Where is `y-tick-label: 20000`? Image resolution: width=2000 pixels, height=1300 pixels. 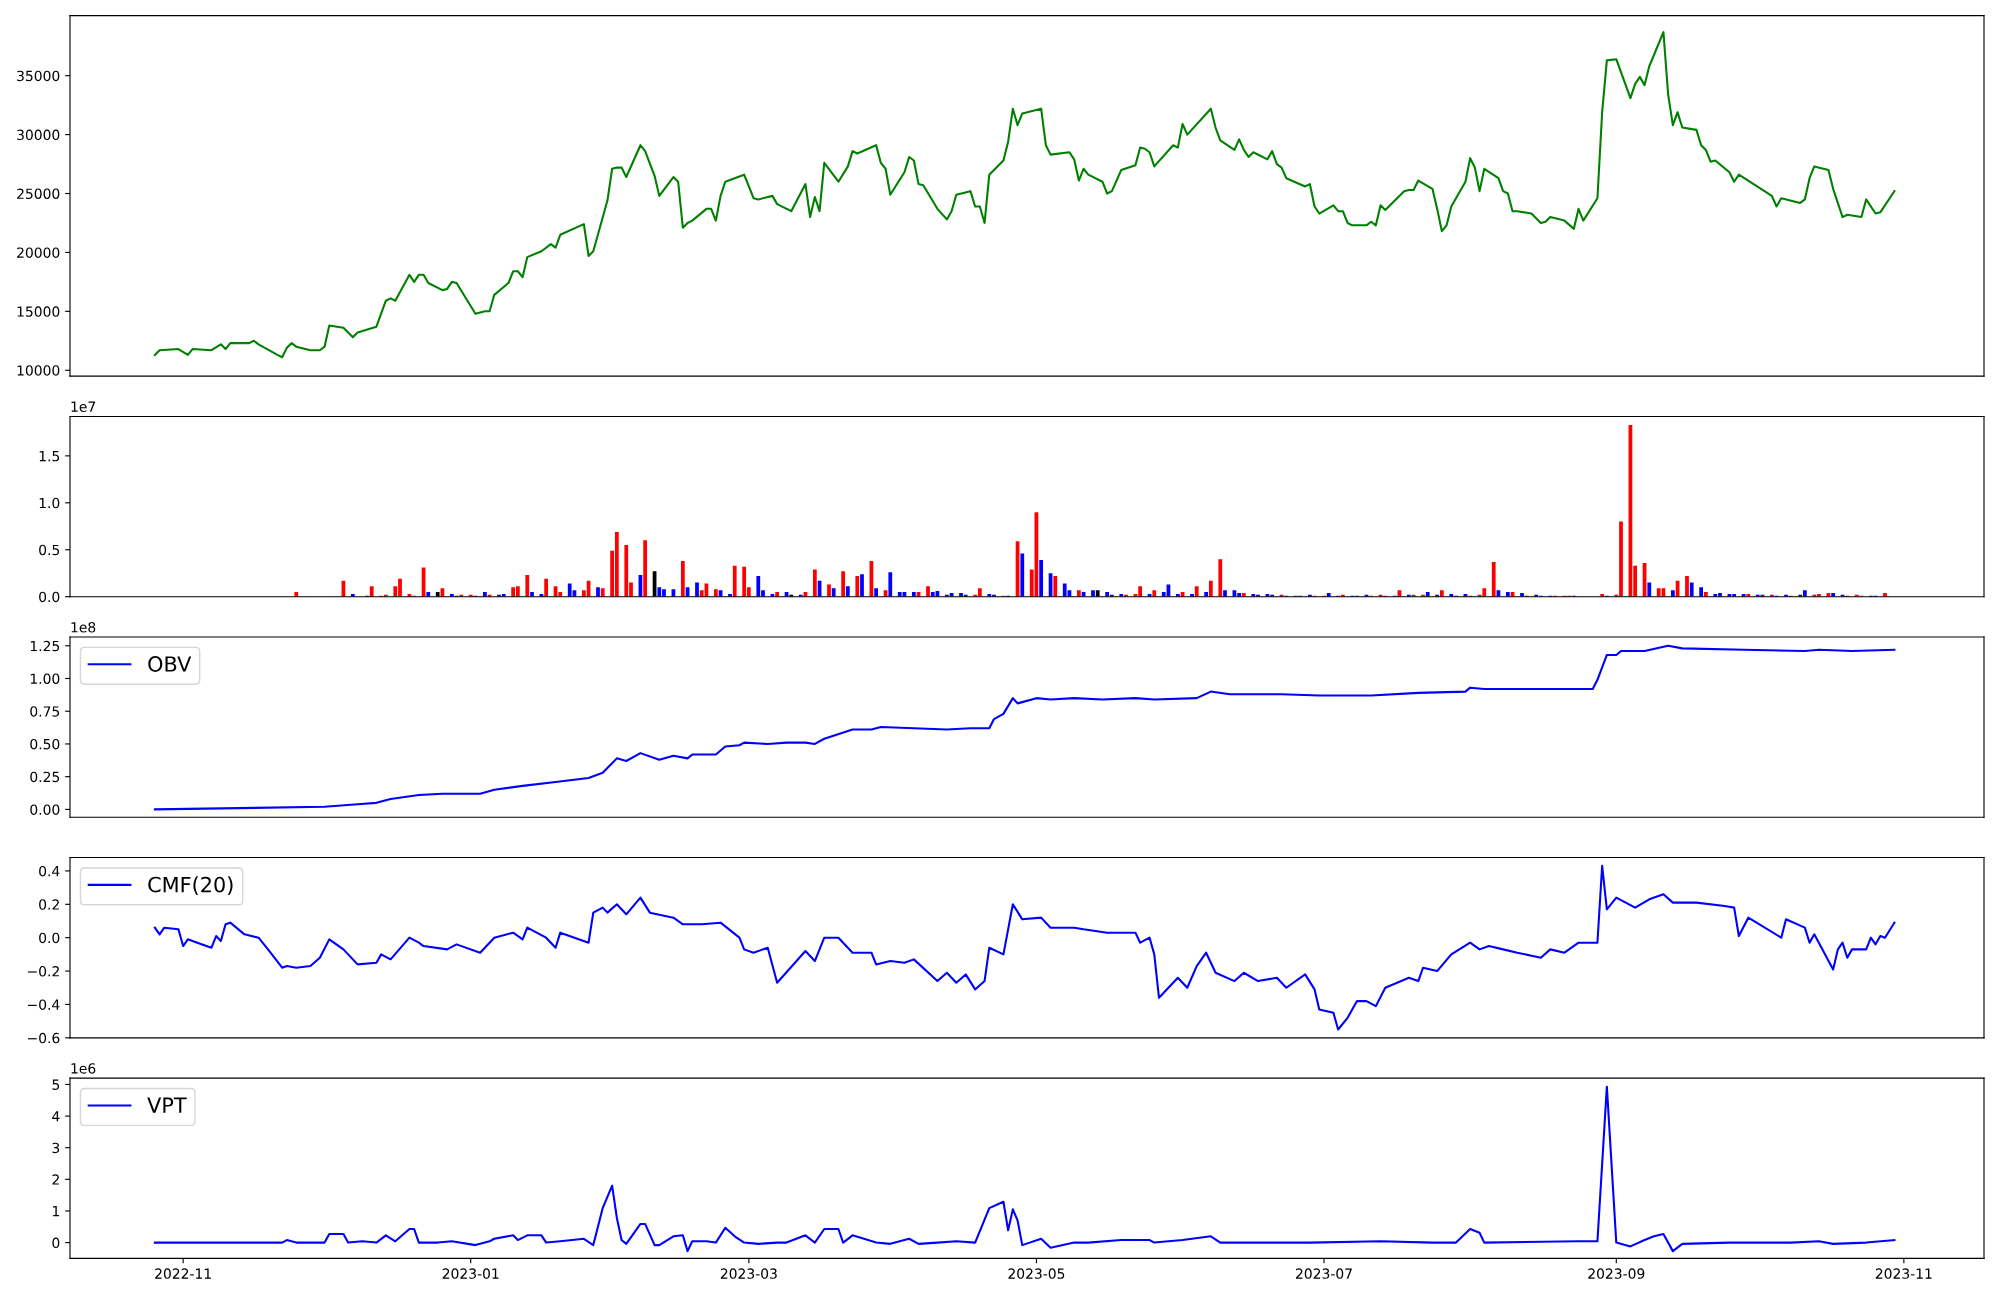 y-tick-label: 20000 is located at coordinates (38, 252).